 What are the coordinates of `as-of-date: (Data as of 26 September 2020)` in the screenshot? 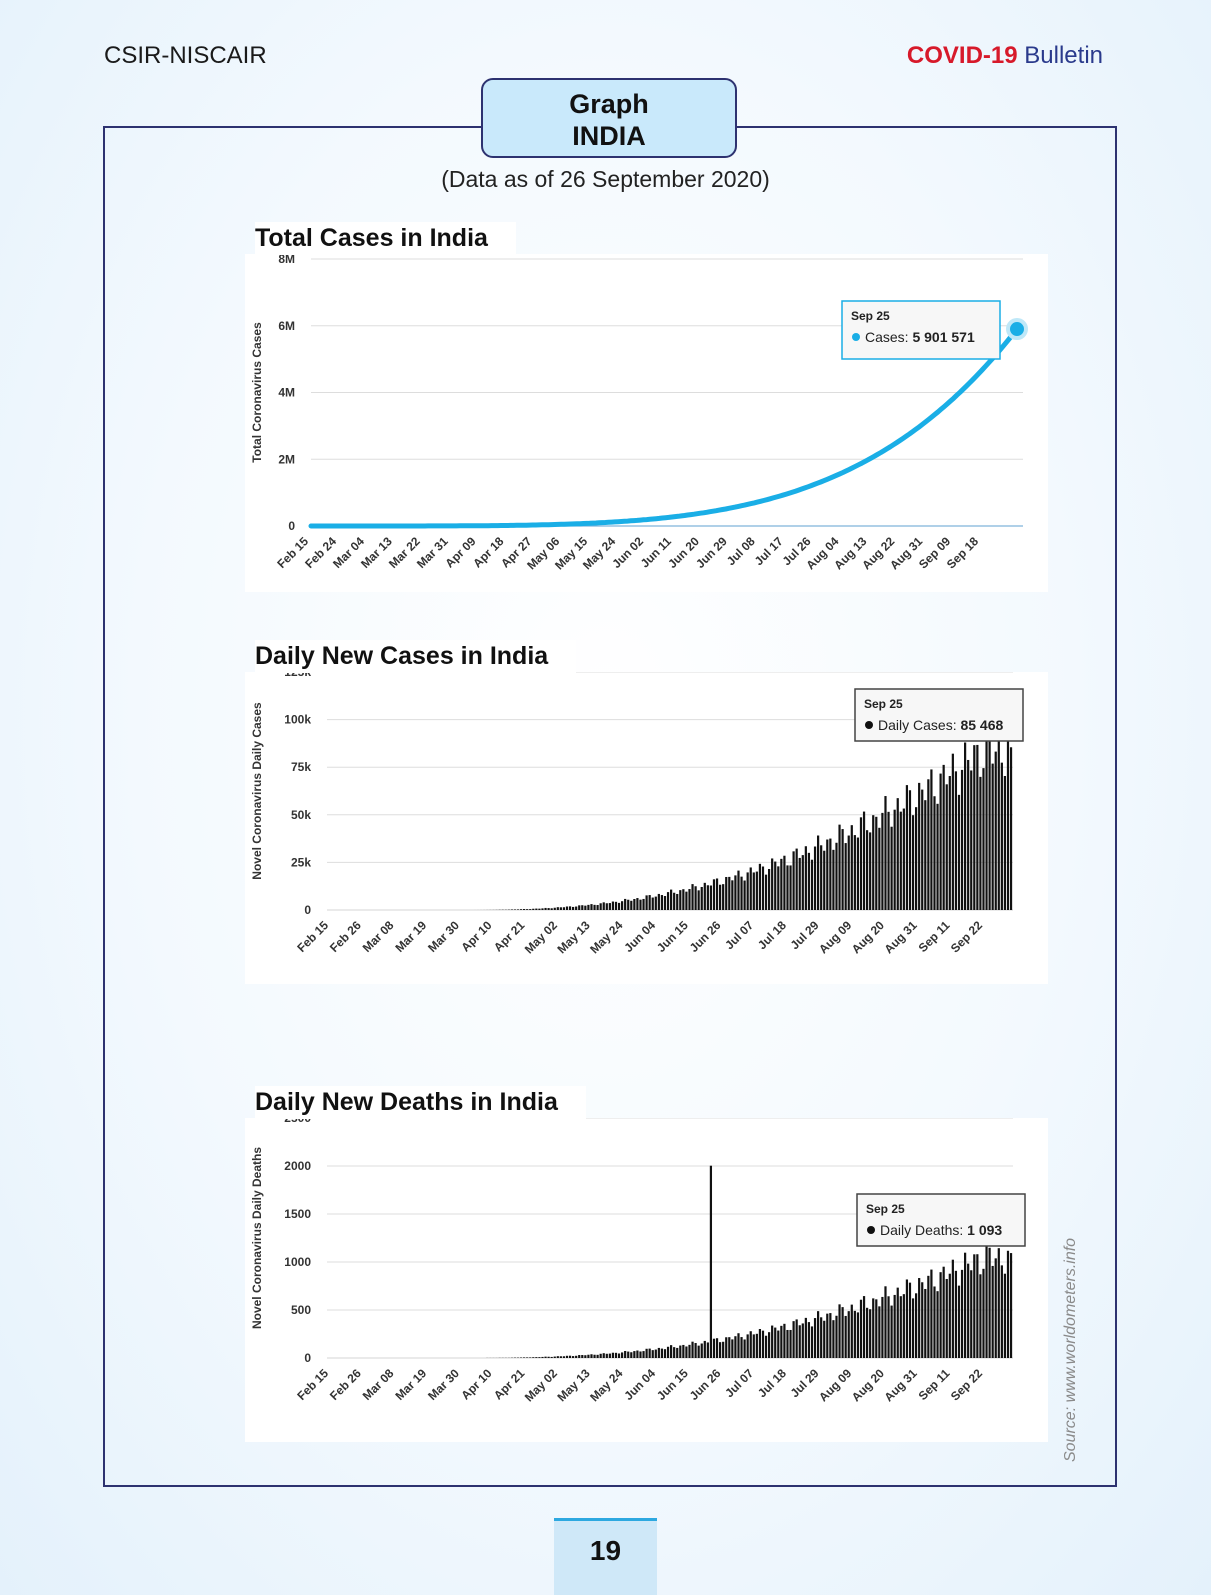 It's located at (605, 179).